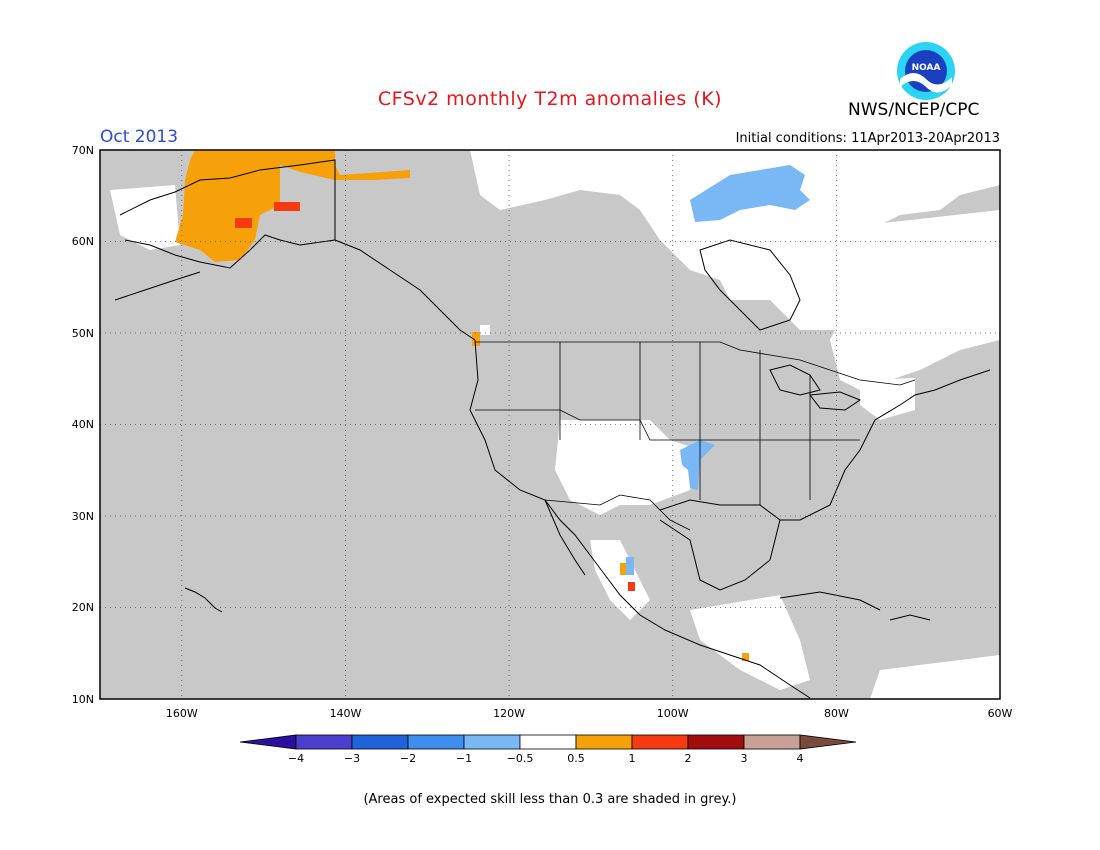  I want to click on colorbar-tick-label: 4, so click(800, 758).